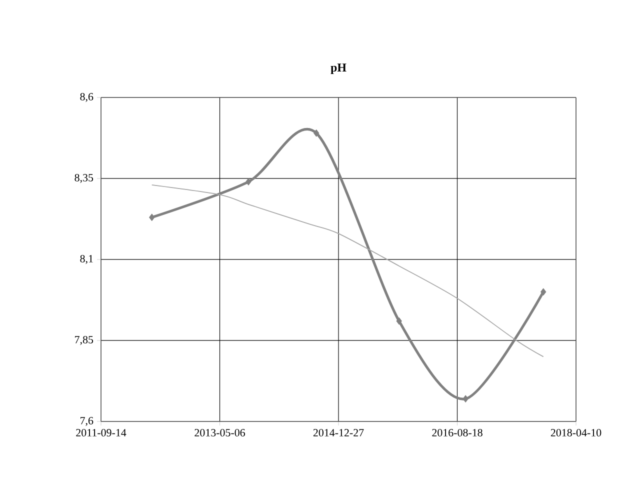 The width and height of the screenshot is (637, 486). Describe the element at coordinates (576, 432) in the screenshot. I see `x-tick-label: 2018-04-10` at that location.